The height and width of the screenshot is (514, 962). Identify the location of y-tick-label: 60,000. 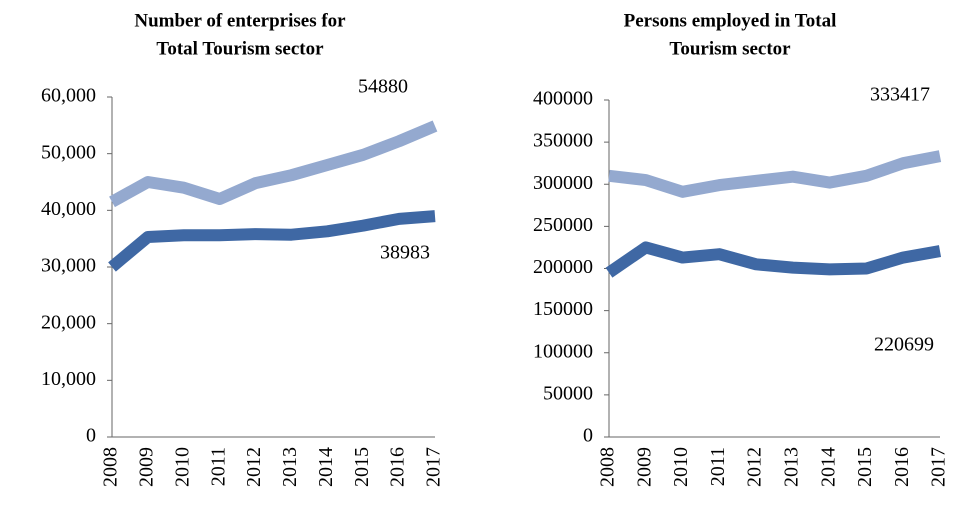
(68, 96).